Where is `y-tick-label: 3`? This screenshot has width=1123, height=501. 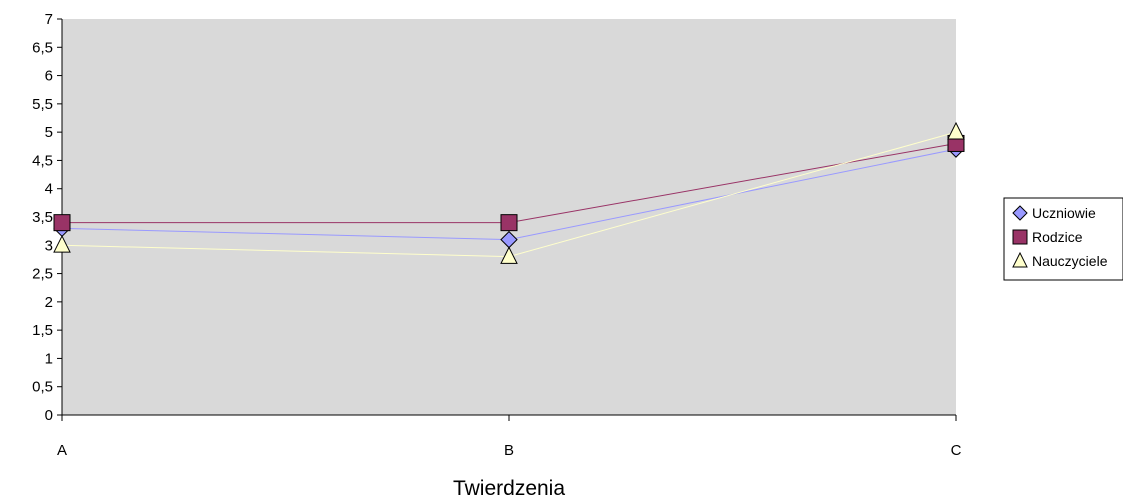
y-tick-label: 3 is located at coordinates (49, 245).